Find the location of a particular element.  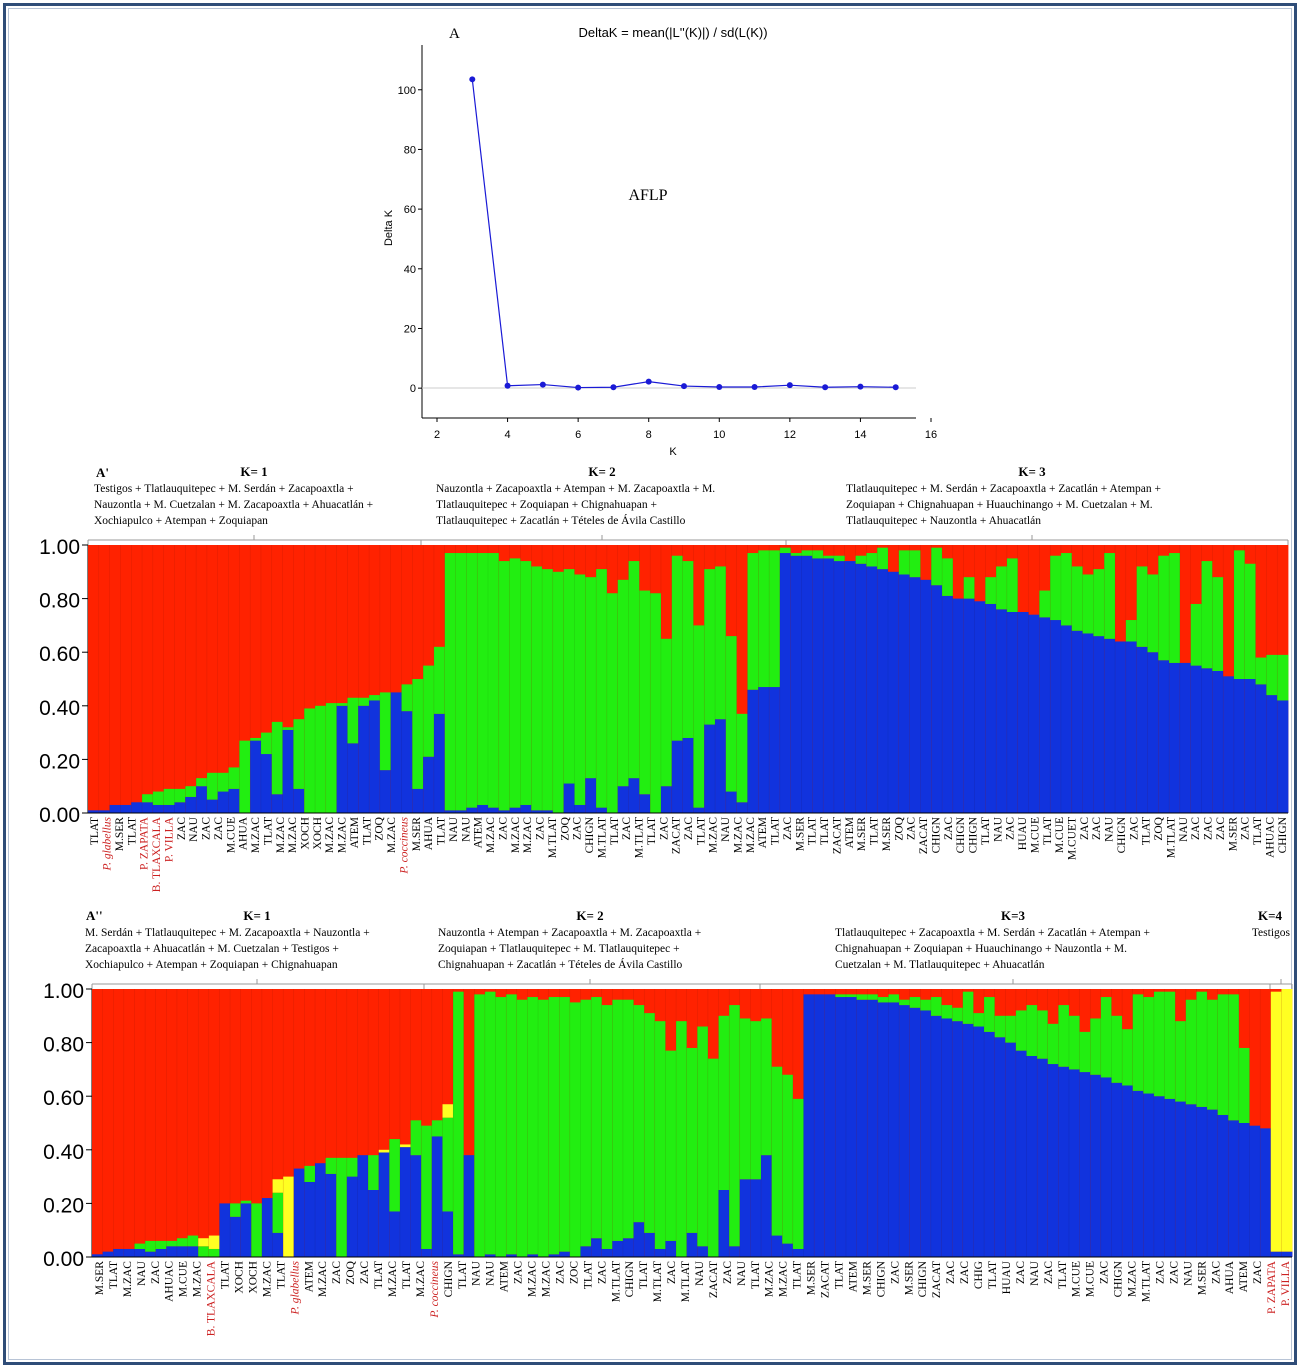

sample-label: M.SER is located at coordinates (862, 834).